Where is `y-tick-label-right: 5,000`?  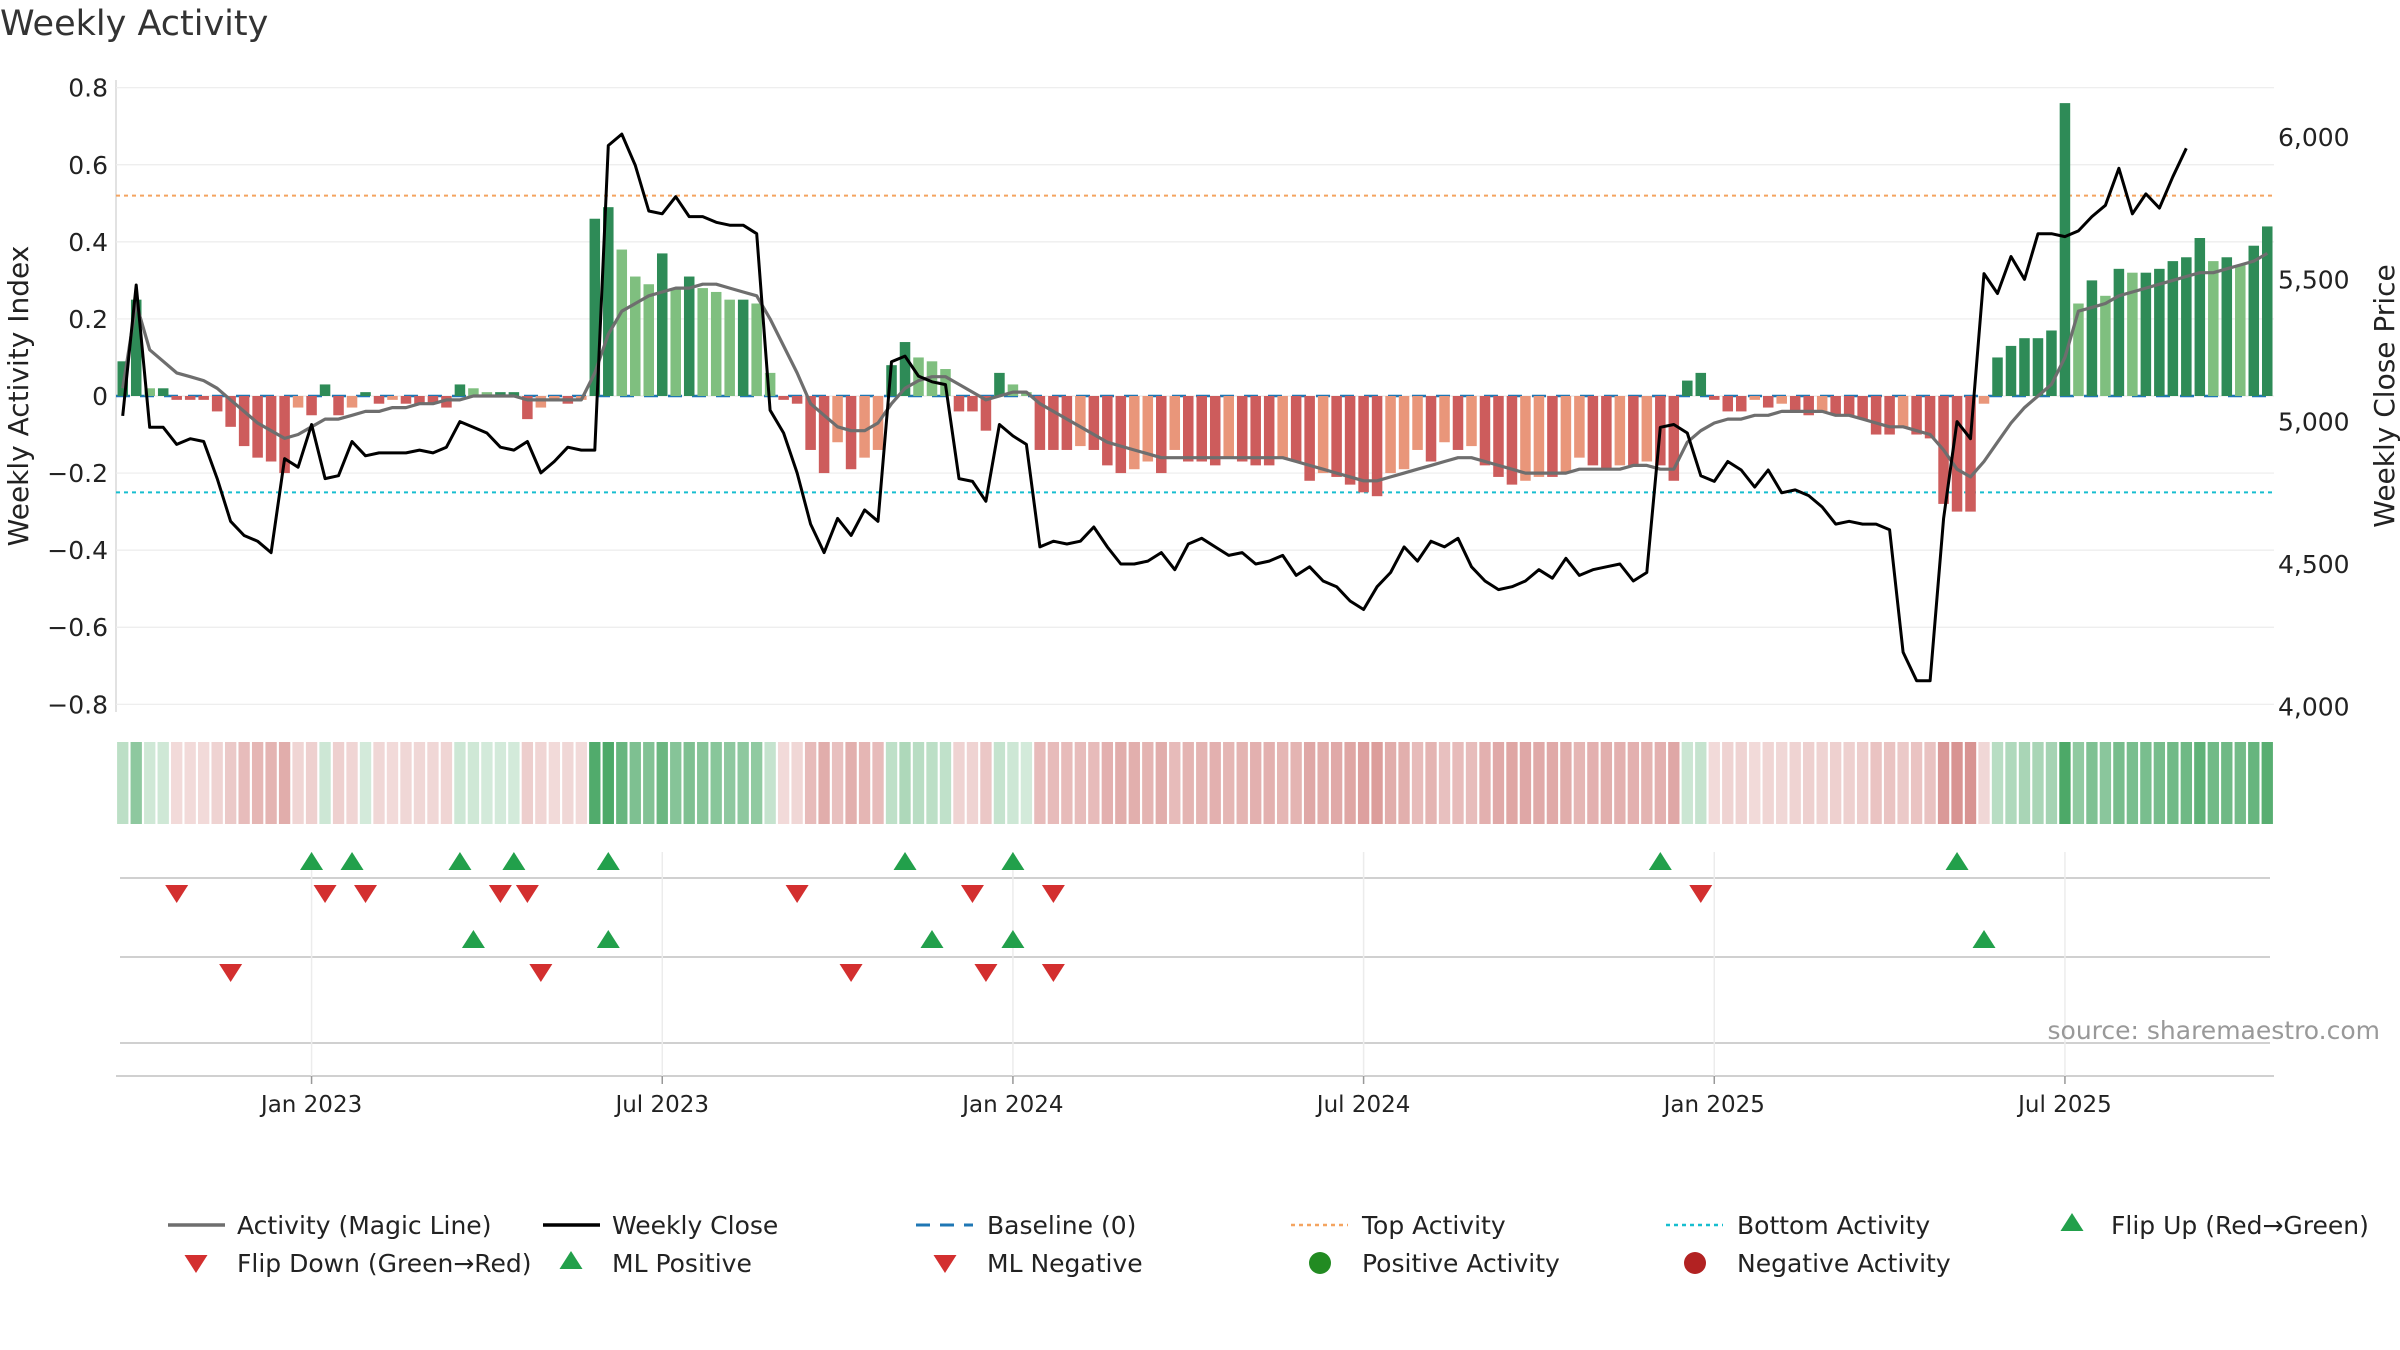
y-tick-label-right: 5,000 is located at coordinates (2314, 422).